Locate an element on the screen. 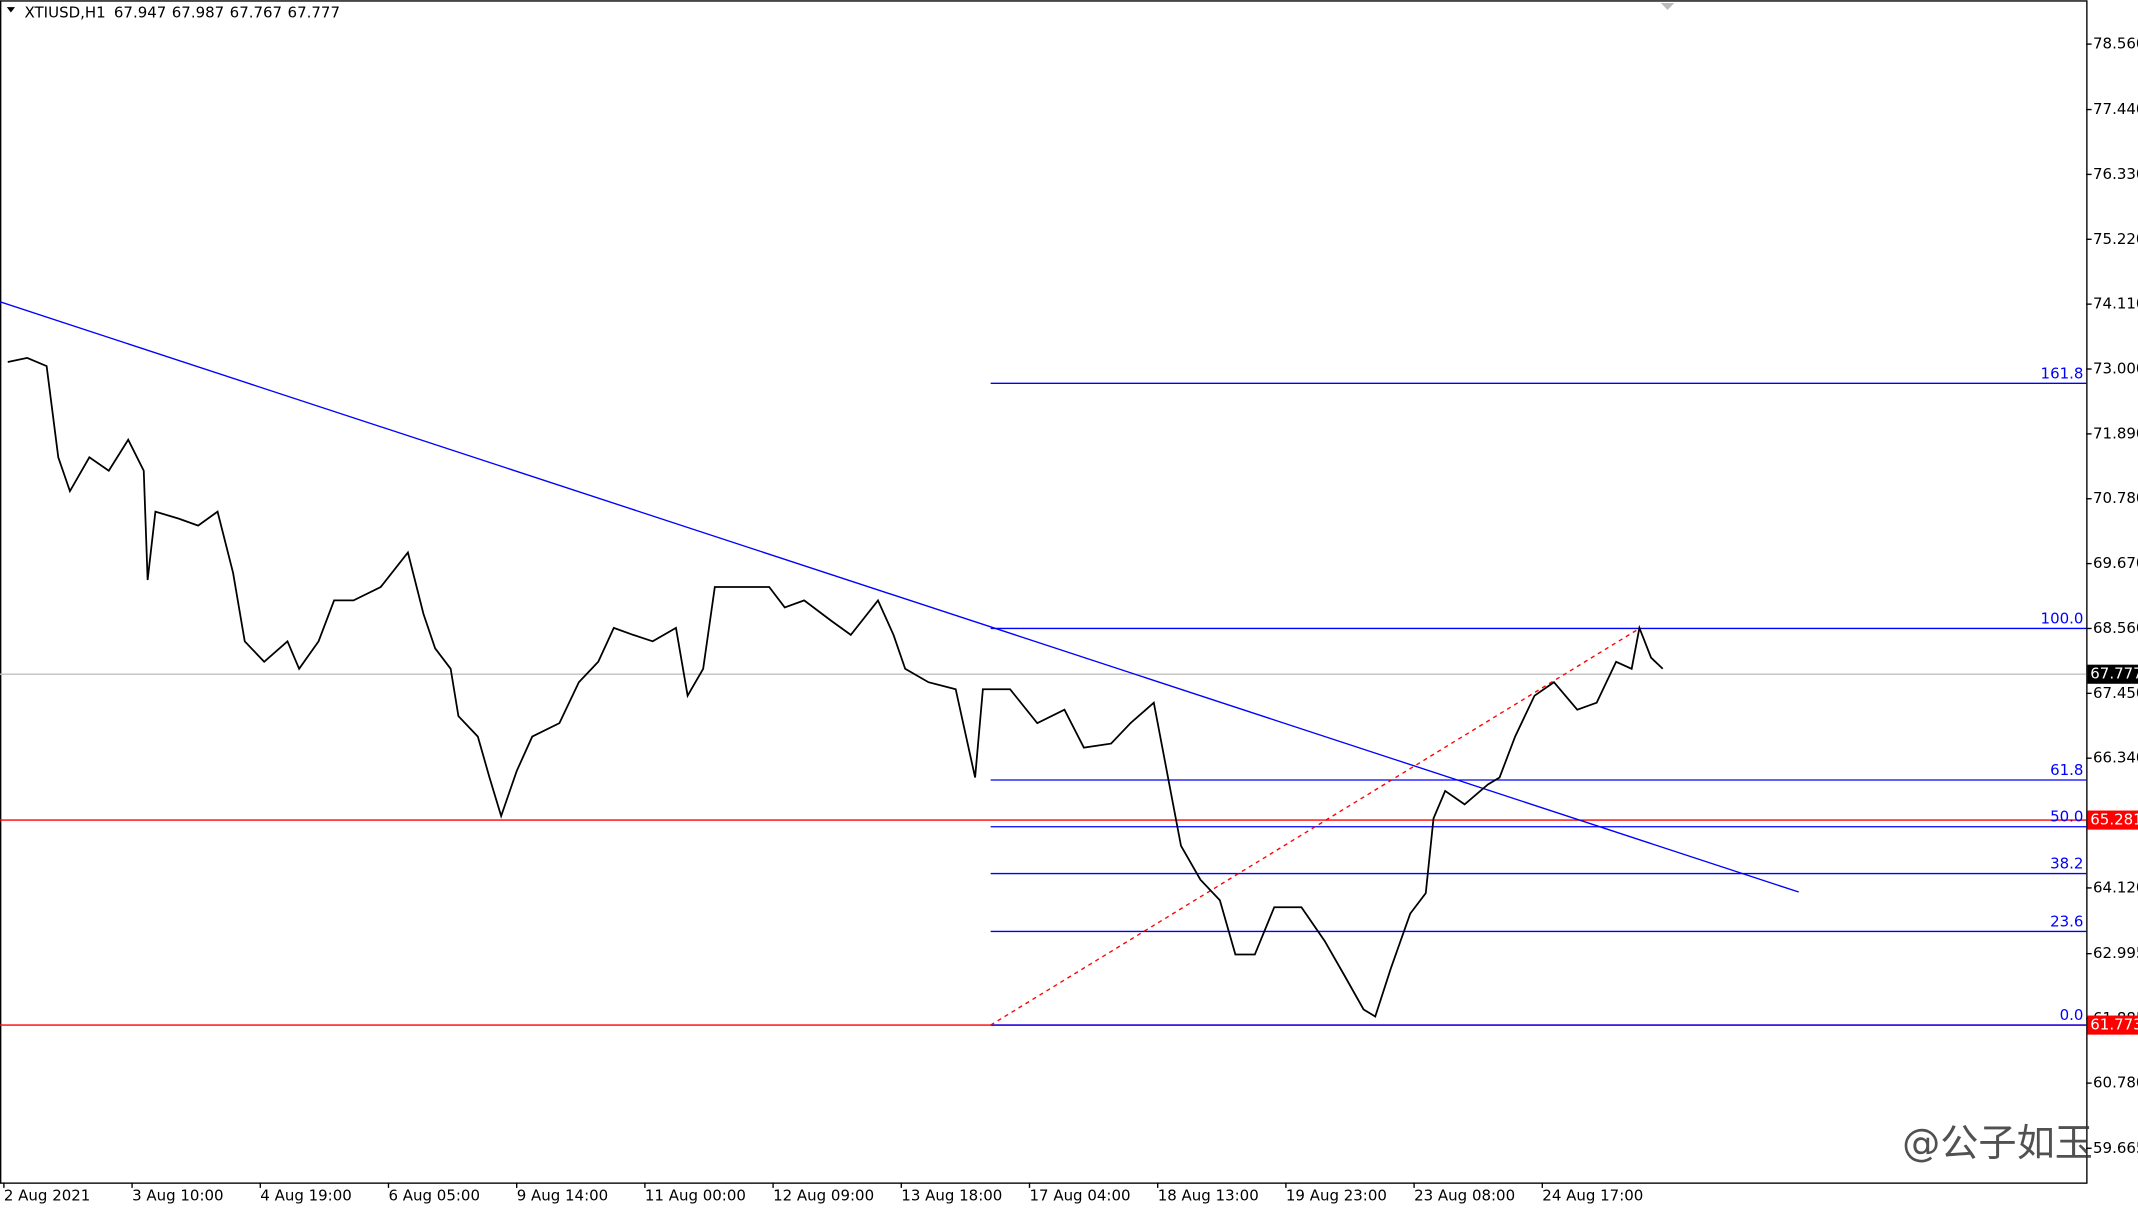 This screenshot has width=2138, height=1210. x-tick-label: 23 Aug 08:00 is located at coordinates (1464, 1196).